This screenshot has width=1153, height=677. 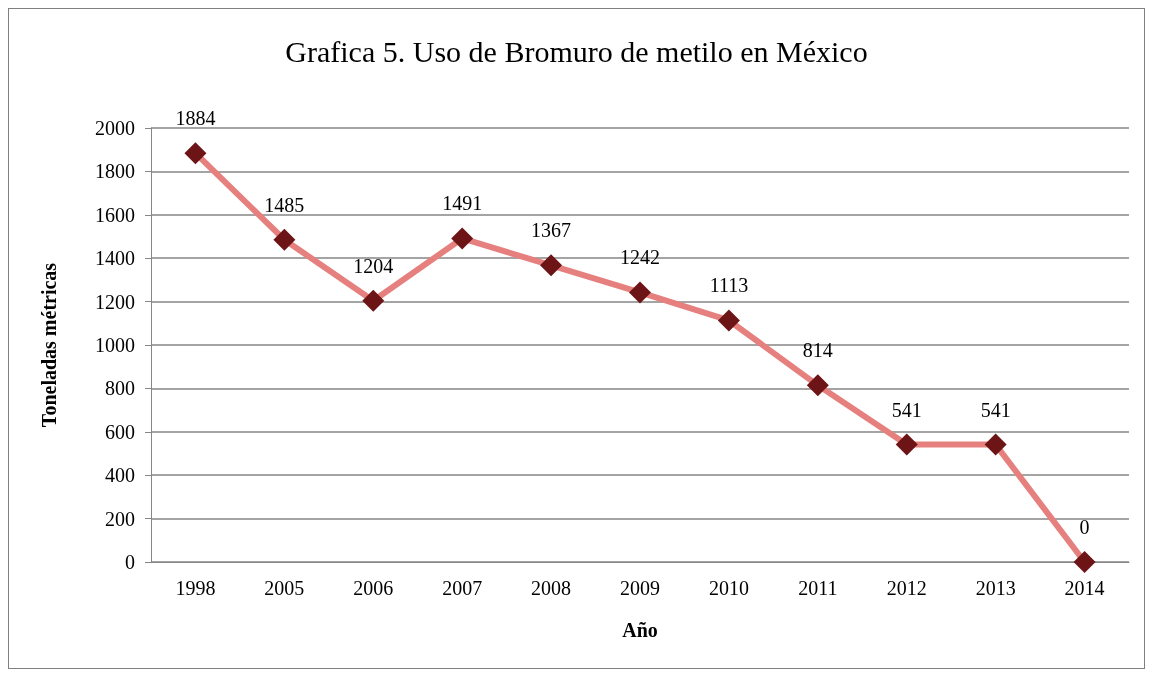 What do you see at coordinates (906, 588) in the screenshot?
I see `x-tick-label: 2012` at bounding box center [906, 588].